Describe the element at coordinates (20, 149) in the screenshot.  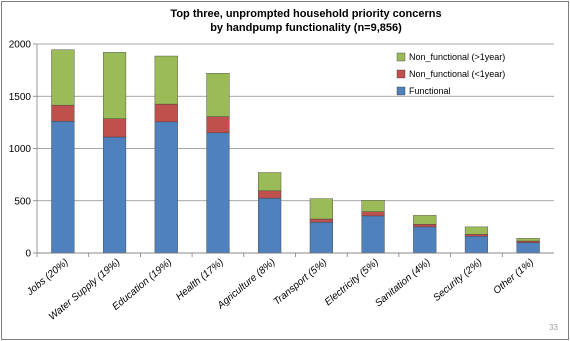
I see `y-tick-label: 1000` at that location.